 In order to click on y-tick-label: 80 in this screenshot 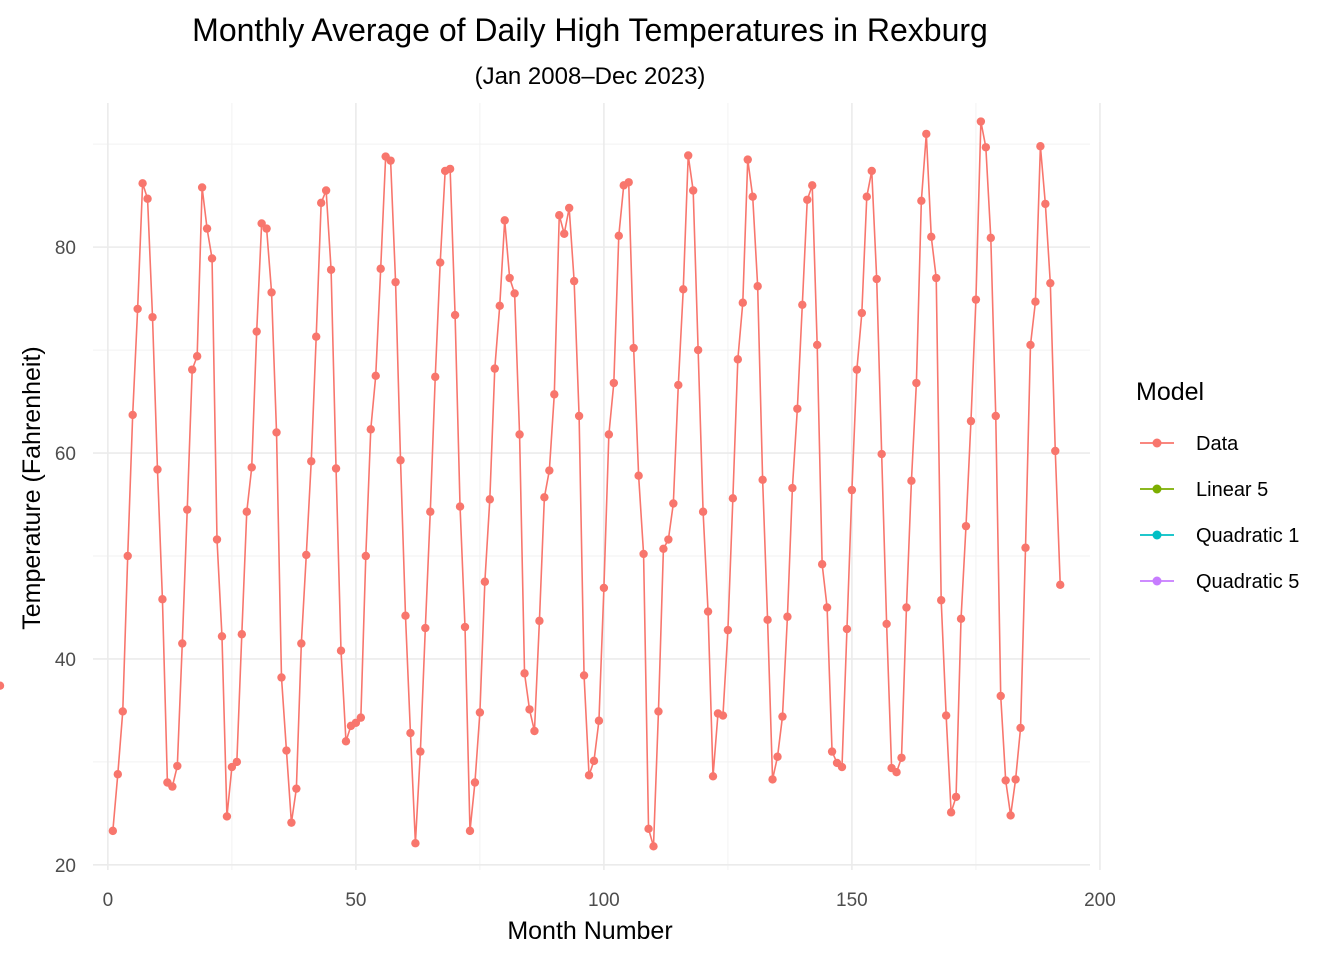, I will do `click(65, 248)`.